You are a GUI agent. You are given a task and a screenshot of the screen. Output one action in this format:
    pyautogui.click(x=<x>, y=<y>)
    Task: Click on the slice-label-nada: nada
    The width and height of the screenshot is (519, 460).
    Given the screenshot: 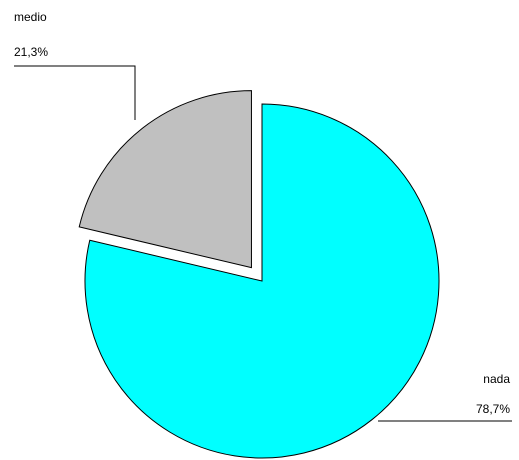 What is the action you would take?
    pyautogui.click(x=496, y=379)
    